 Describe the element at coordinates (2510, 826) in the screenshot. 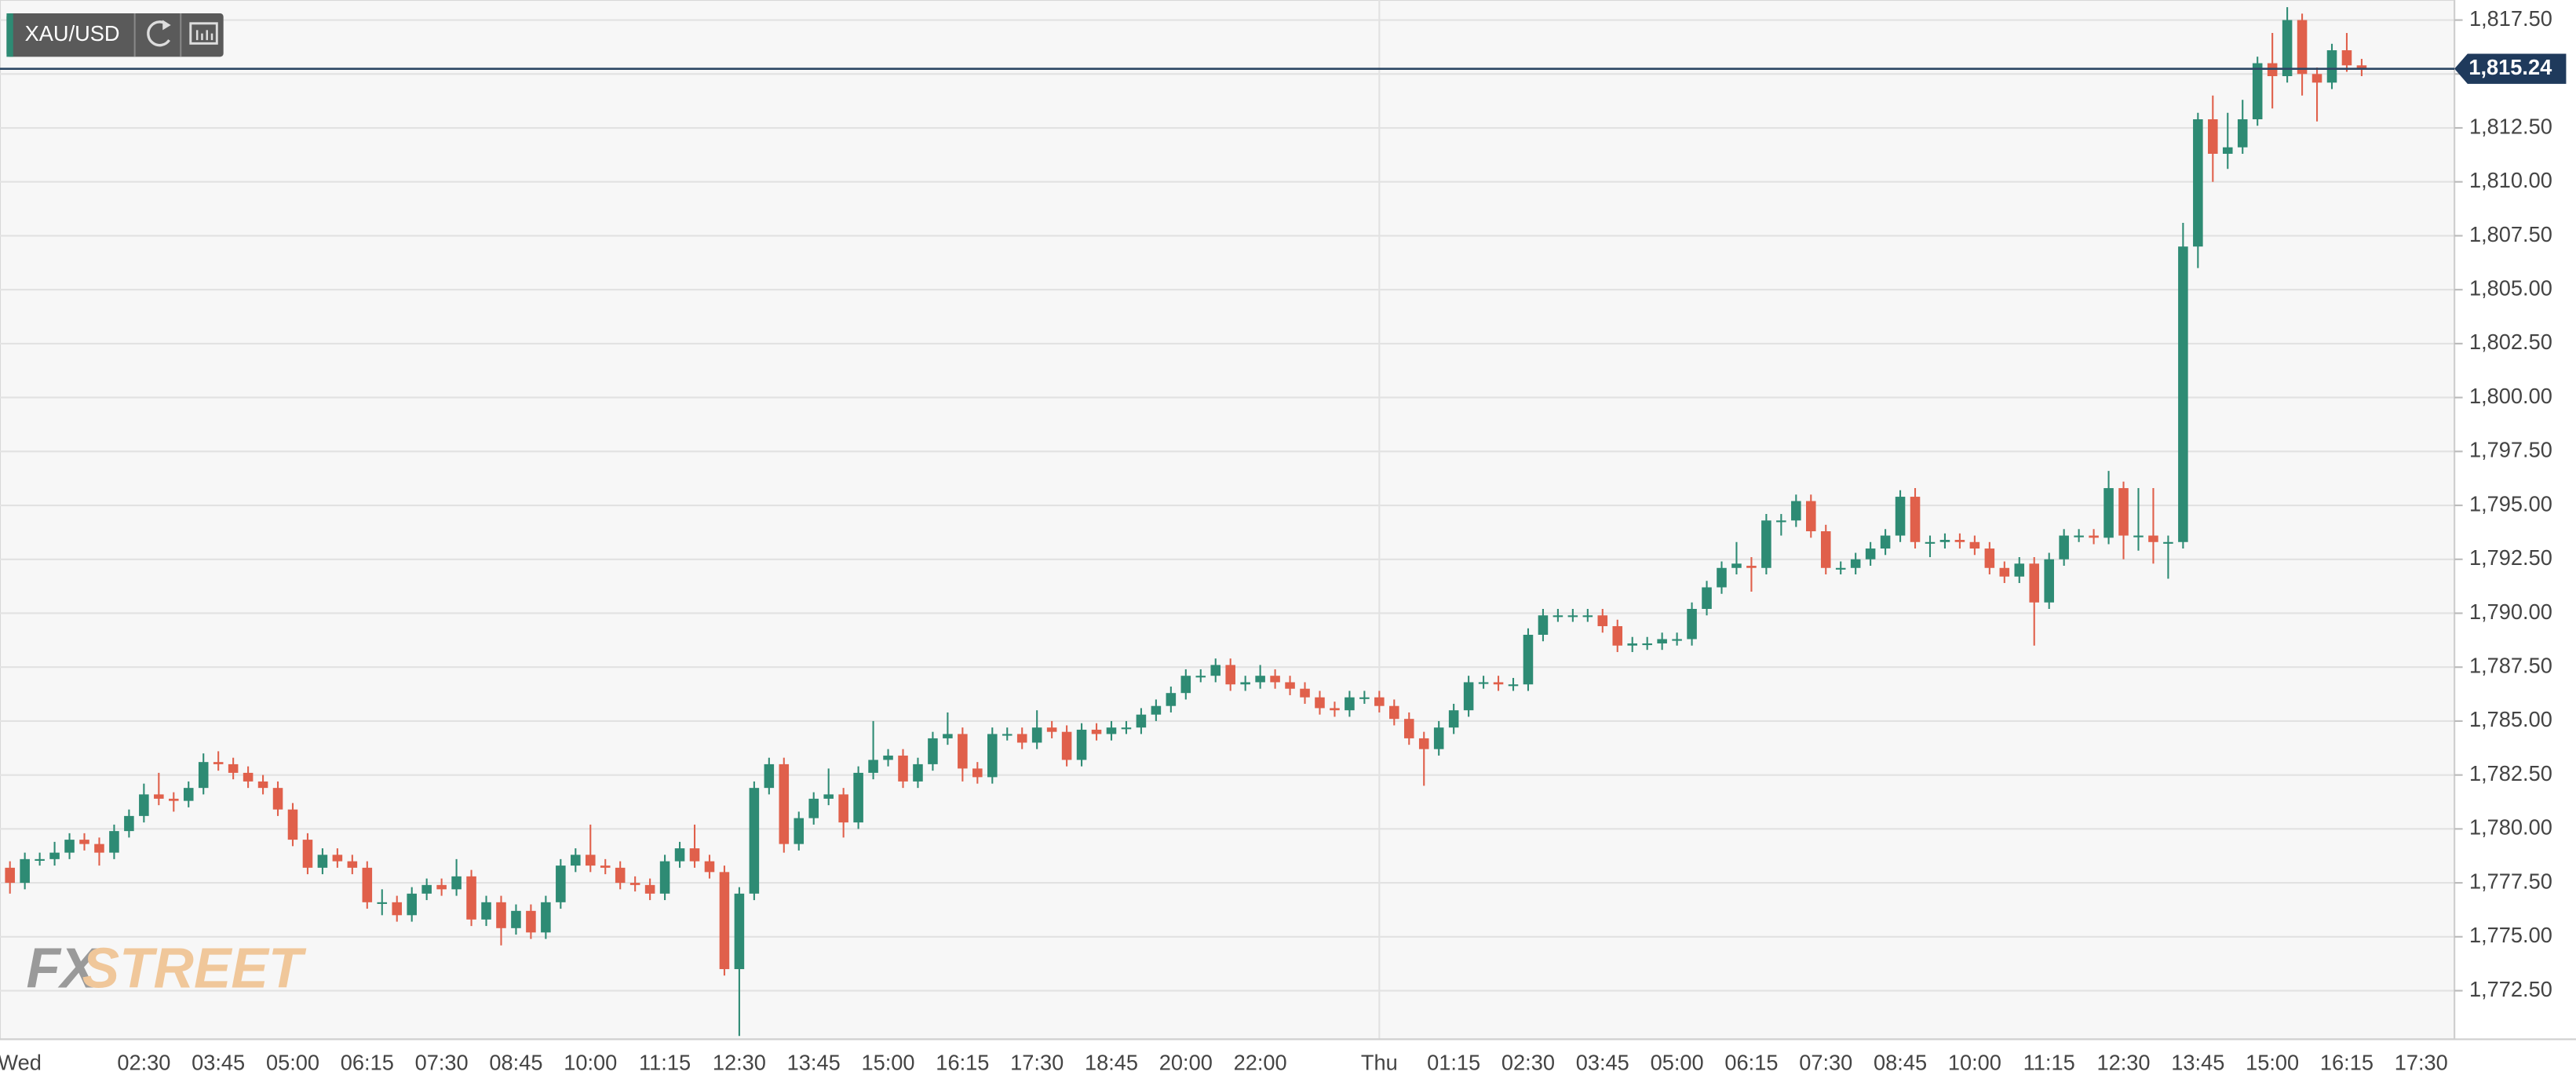

I see `y-tick-label: 1,780.00` at that location.